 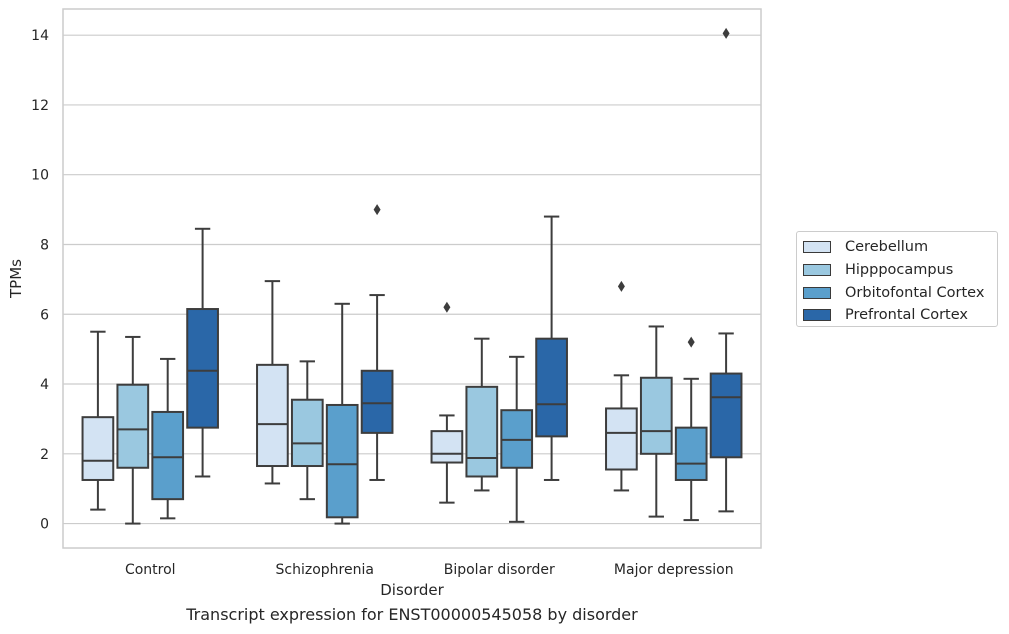 I want to click on legend-item: Orbitofontal Cortex, so click(x=900, y=292).